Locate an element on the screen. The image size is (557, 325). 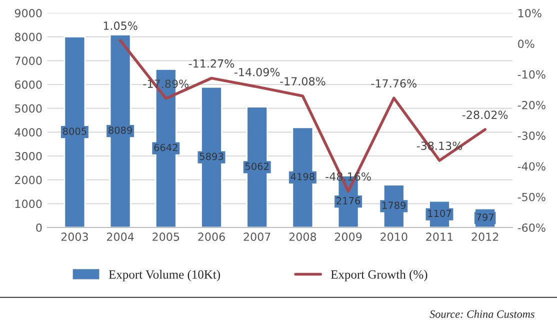
data-label: 4198 is located at coordinates (302, 176).